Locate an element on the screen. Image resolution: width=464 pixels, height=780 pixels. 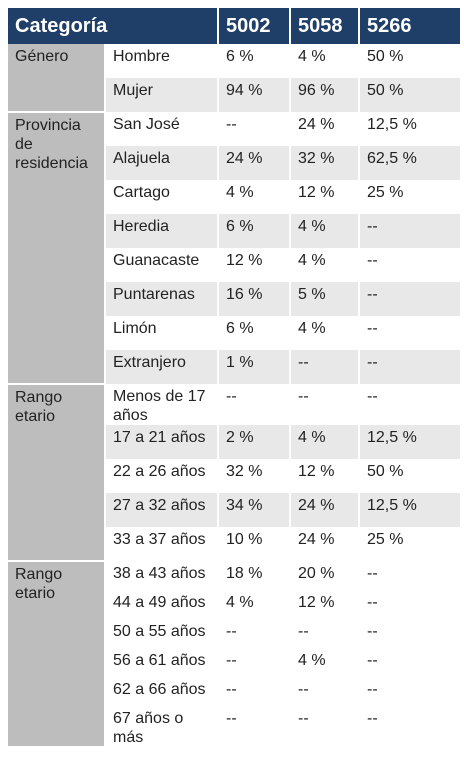
table-row: 50 a 55 años -- -- -- is located at coordinates (234, 633).